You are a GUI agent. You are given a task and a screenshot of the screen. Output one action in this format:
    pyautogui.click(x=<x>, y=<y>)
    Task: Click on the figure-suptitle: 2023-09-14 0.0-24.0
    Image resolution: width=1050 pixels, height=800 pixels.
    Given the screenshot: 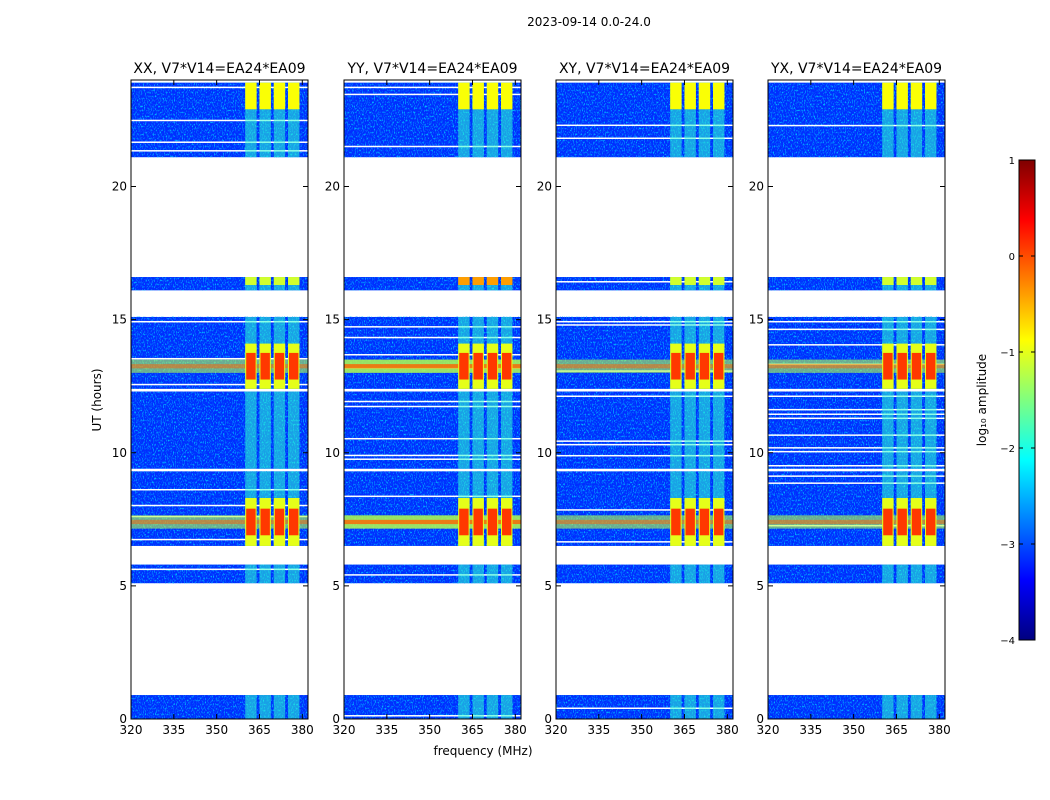 What is the action you would take?
    pyautogui.click(x=589, y=22)
    